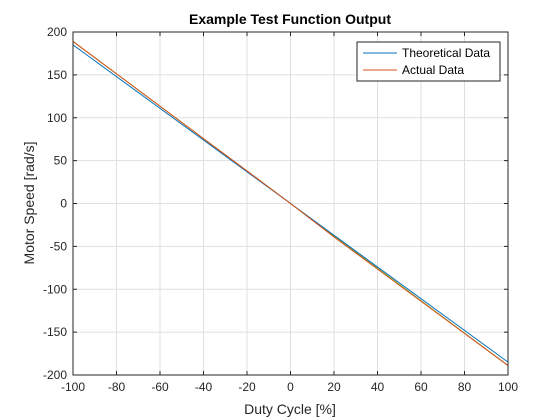 The width and height of the screenshot is (560, 420). I want to click on legend-label-1: Theoretical Data, so click(446, 53).